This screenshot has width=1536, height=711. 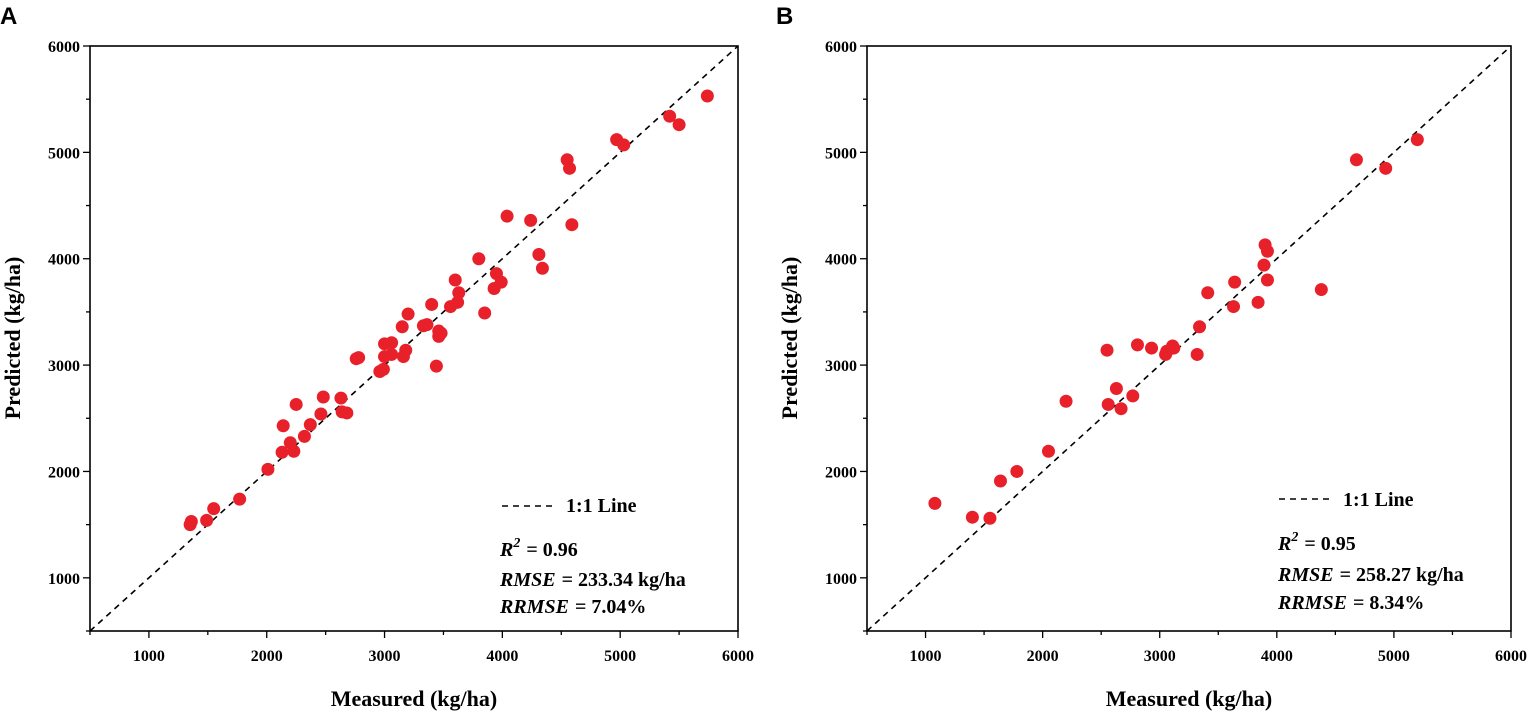 What do you see at coordinates (569, 506) in the screenshot?
I see `legend-a: 1:1 Line` at bounding box center [569, 506].